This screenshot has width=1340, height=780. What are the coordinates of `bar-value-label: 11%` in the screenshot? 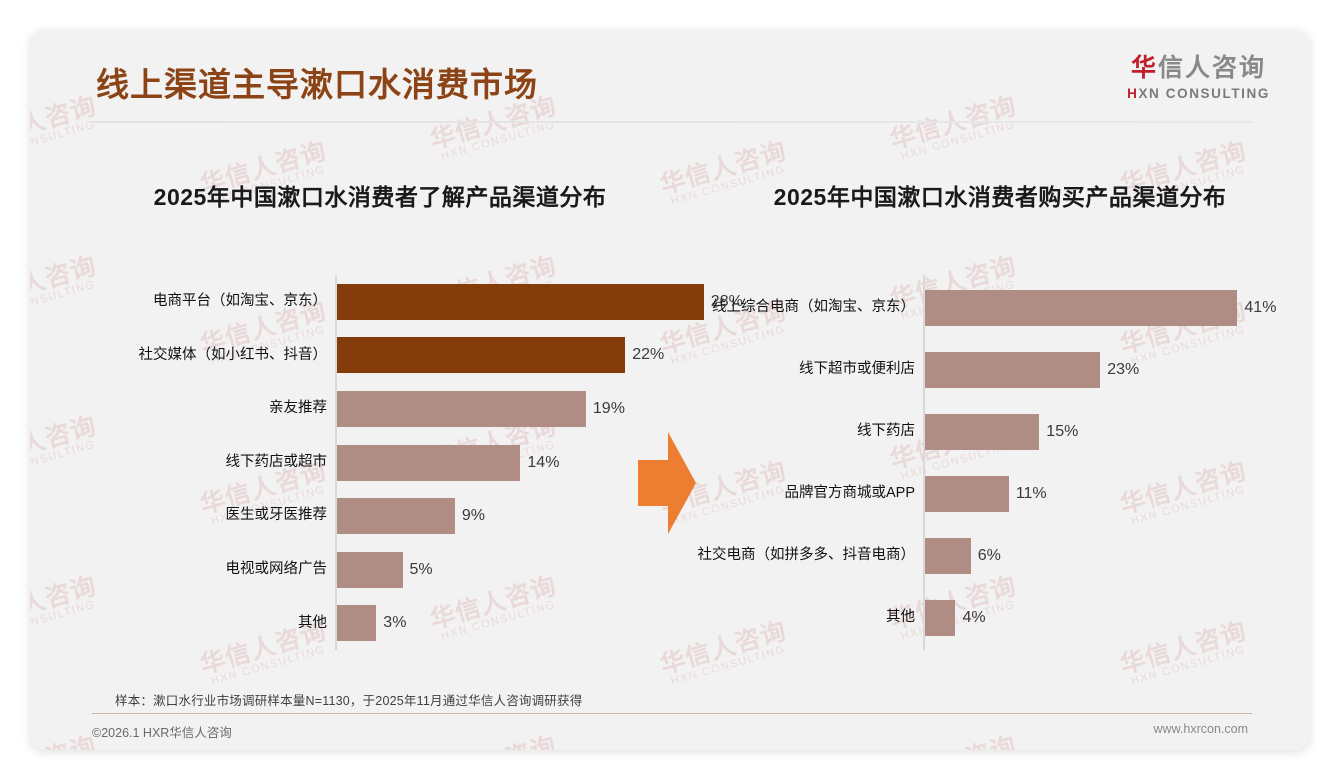 It's located at (1031, 493).